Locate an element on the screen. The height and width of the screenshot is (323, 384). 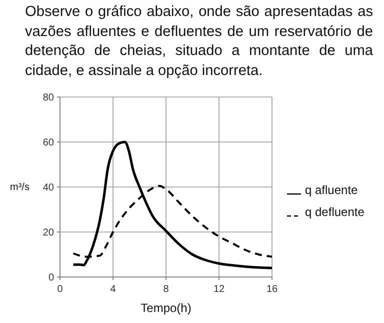
x-tick-label: 0 is located at coordinates (60, 289).